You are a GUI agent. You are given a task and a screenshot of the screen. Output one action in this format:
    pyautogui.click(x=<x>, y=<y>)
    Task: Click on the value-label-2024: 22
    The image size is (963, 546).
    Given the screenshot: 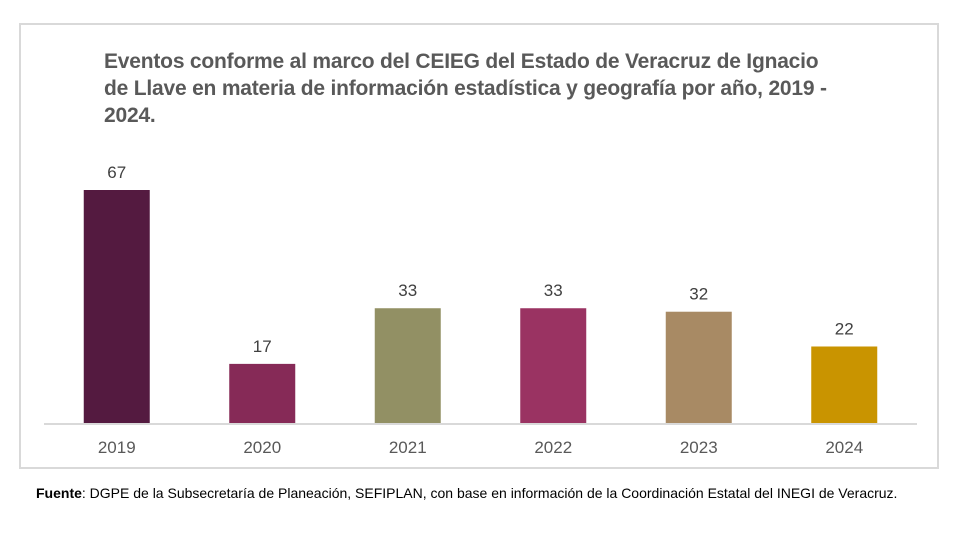 What is the action you would take?
    pyautogui.click(x=844, y=328)
    